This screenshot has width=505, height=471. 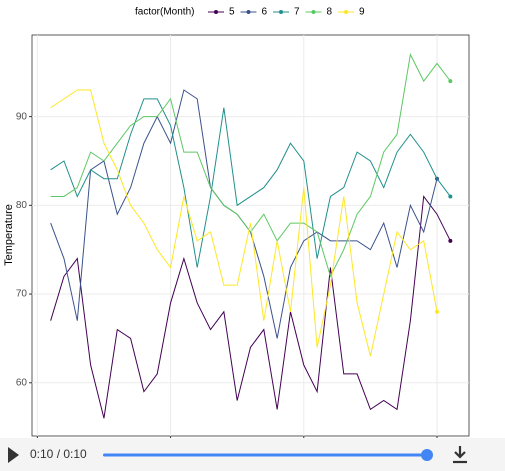 I want to click on legend-label: 6, so click(x=265, y=12).